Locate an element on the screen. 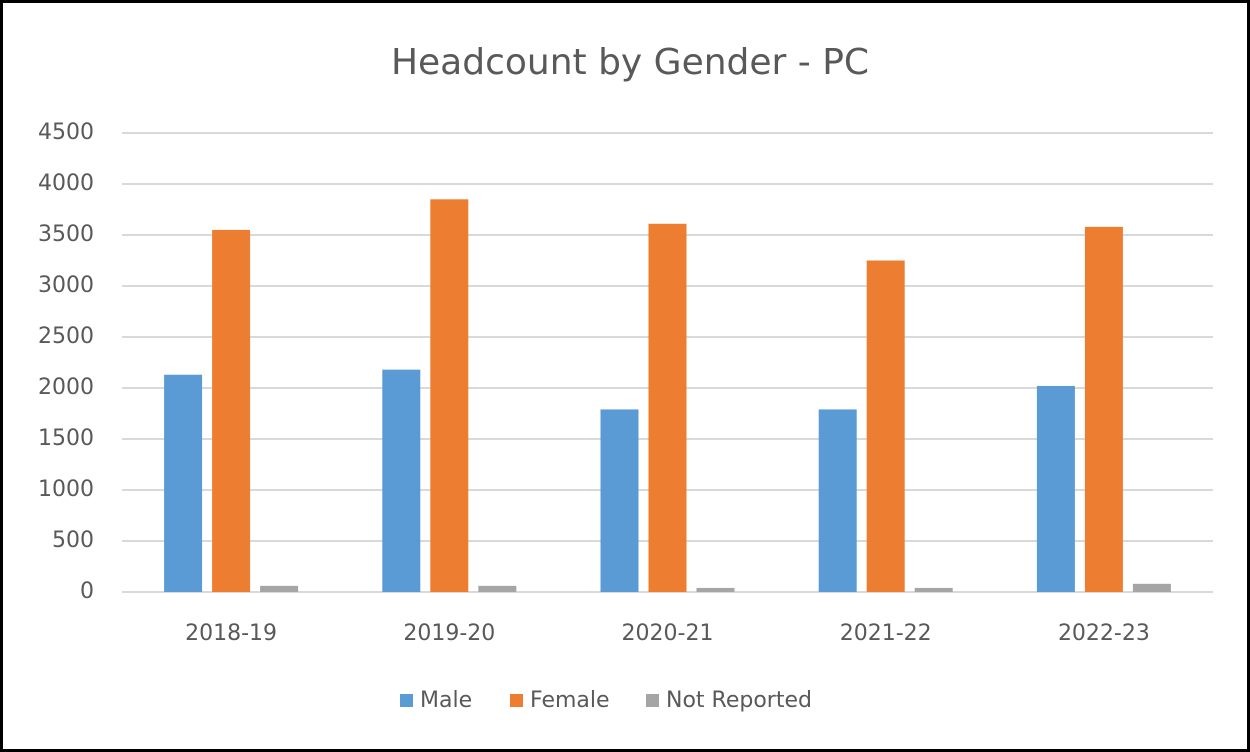  legend-label: Not Reported is located at coordinates (739, 700).